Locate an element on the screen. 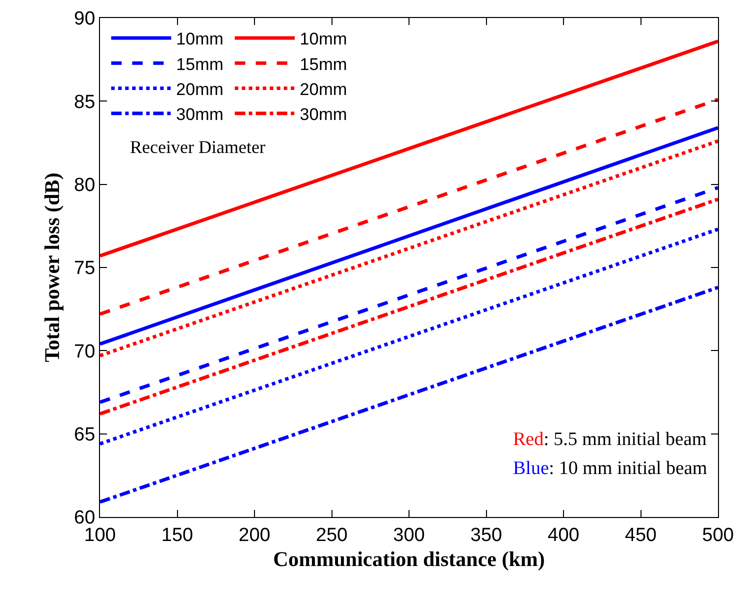 This screenshot has width=743, height=592. y-tick-label: 80 is located at coordinates (85, 185).